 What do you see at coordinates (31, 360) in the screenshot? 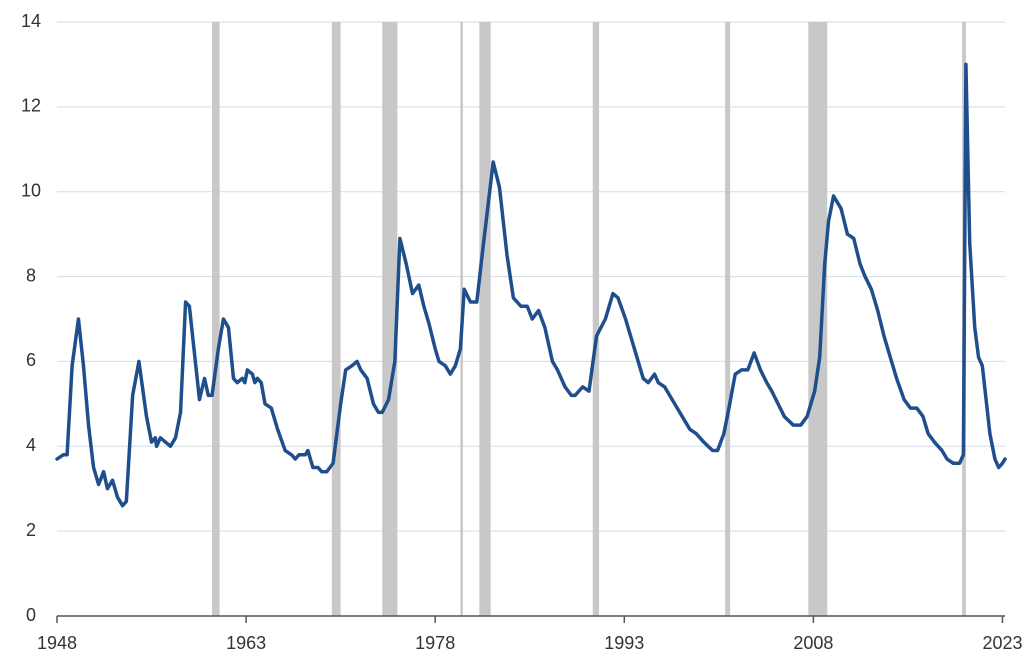
I see `y-tick-label: 6` at bounding box center [31, 360].